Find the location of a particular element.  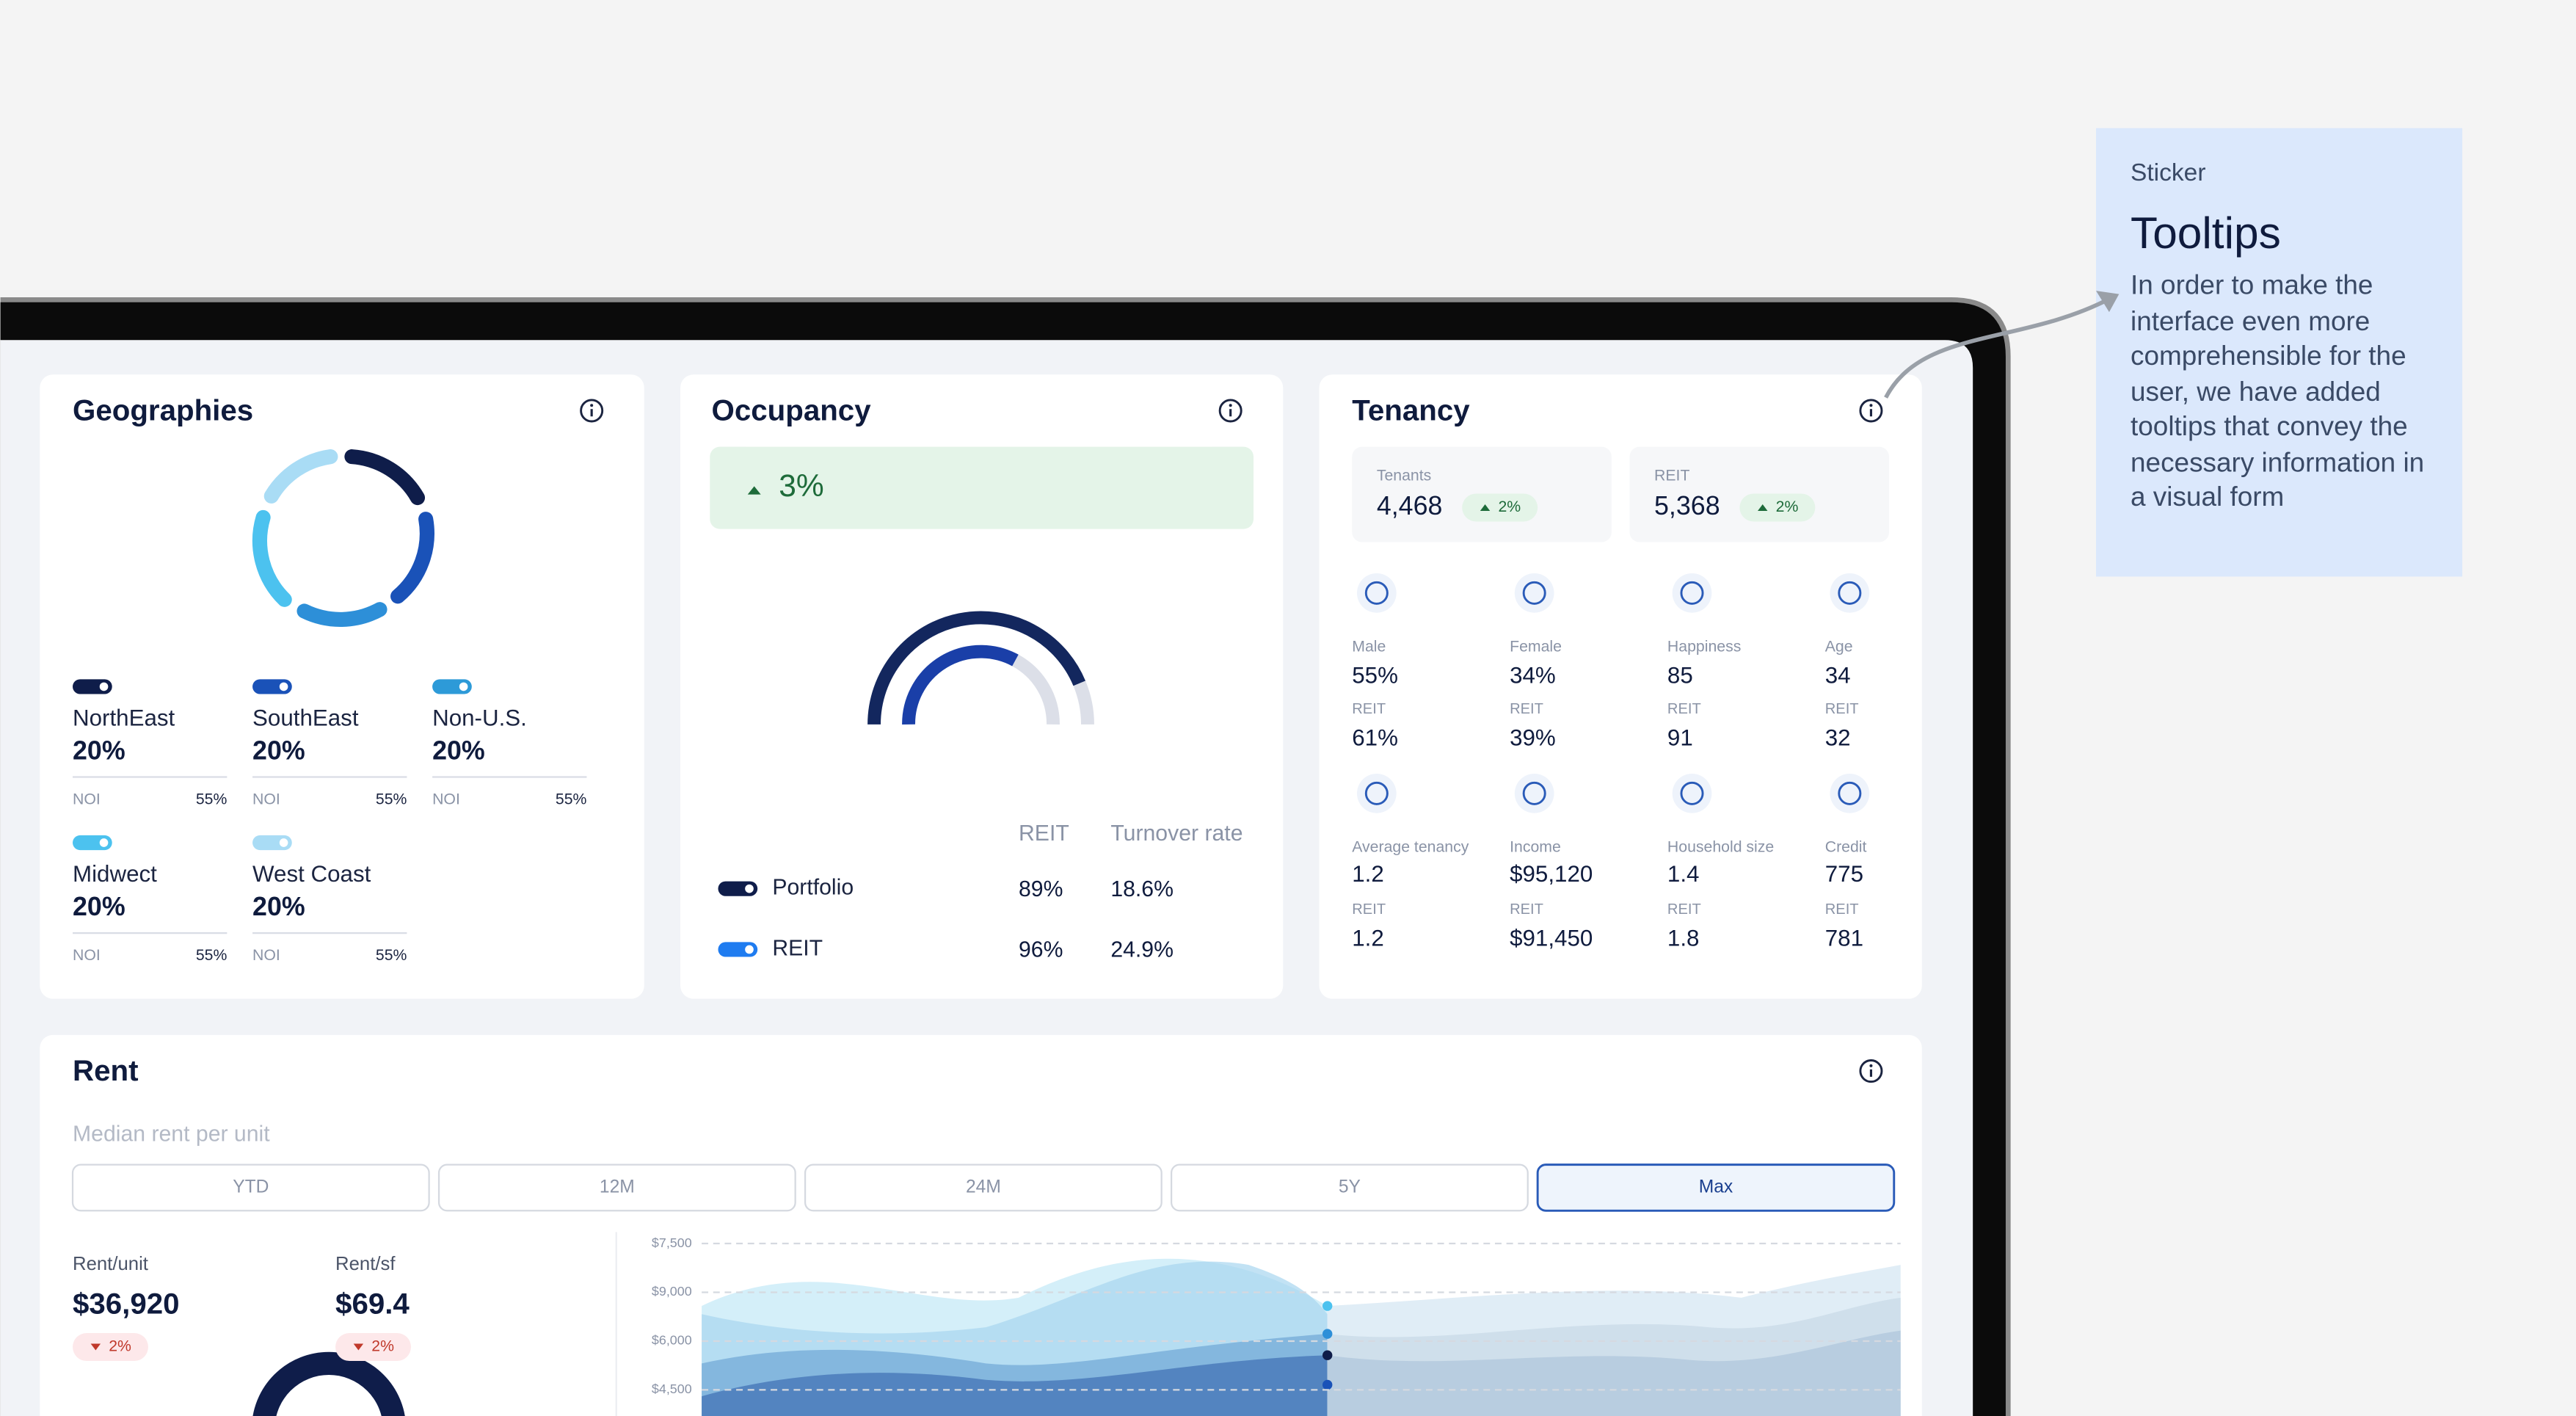

metric-label: Female is located at coordinates (1536, 646).